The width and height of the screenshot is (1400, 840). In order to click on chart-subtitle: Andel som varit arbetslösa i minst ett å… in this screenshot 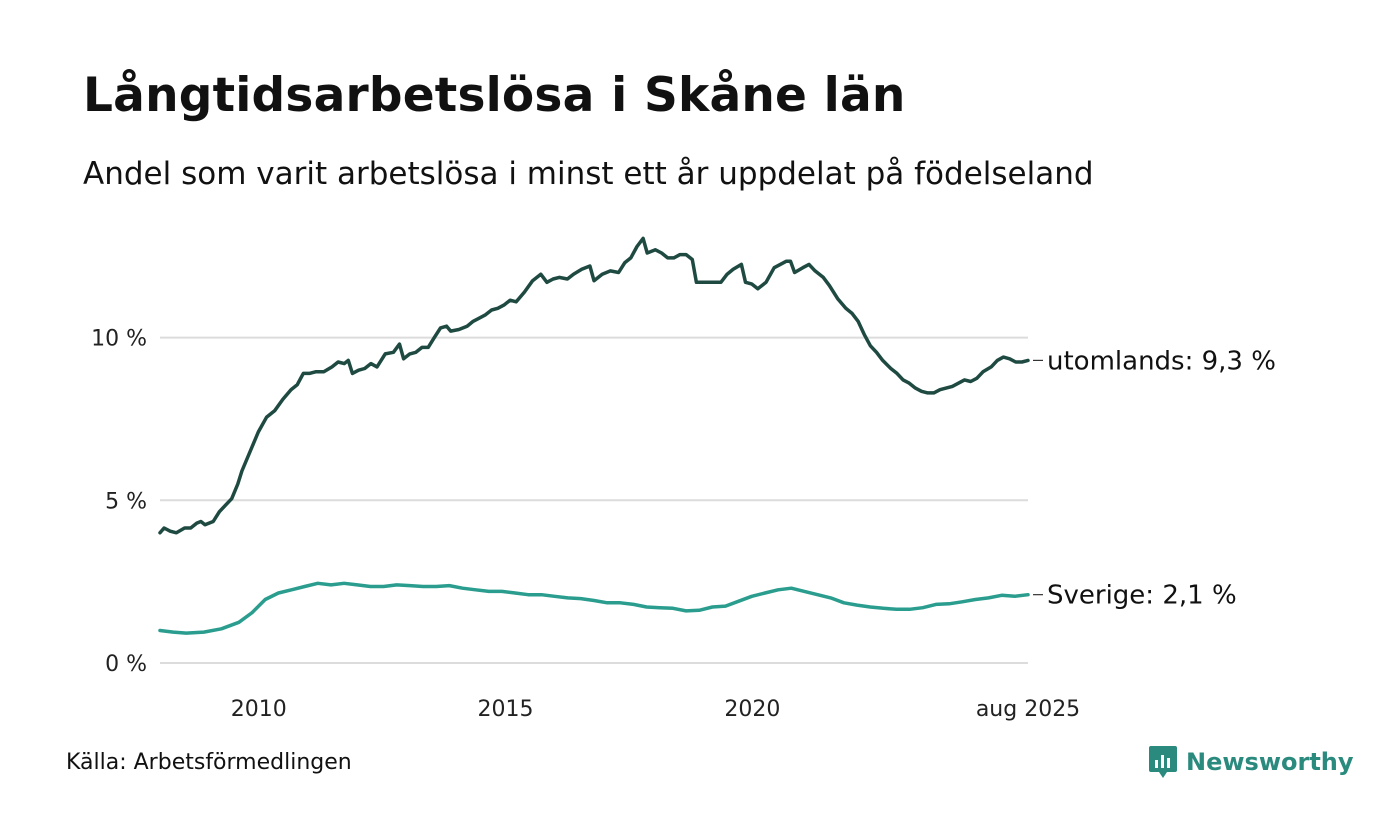, I will do `click(588, 174)`.